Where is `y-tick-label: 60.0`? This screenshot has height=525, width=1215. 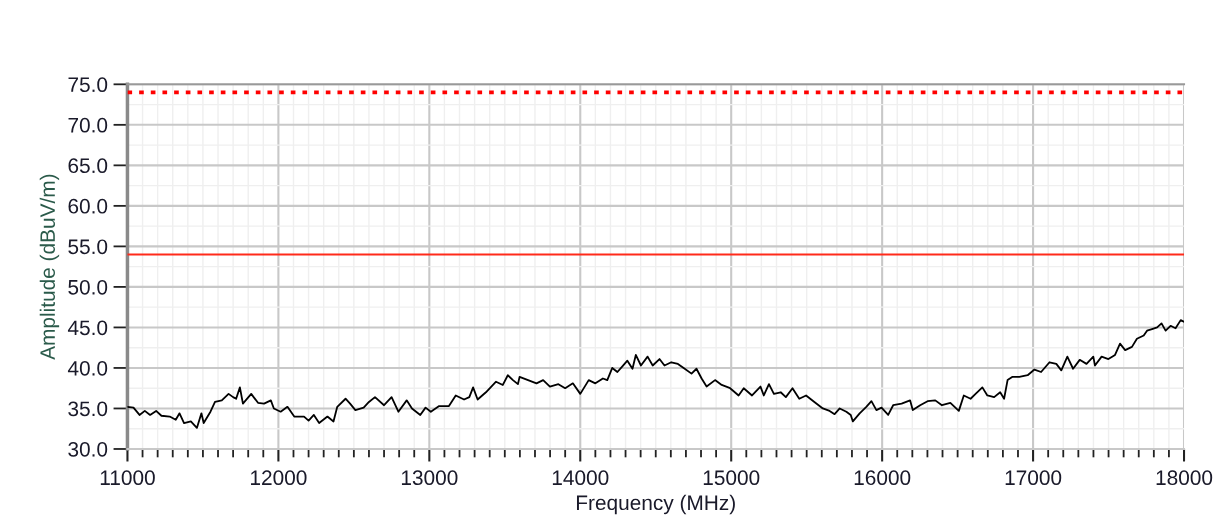
y-tick-label: 60.0 is located at coordinates (88, 206).